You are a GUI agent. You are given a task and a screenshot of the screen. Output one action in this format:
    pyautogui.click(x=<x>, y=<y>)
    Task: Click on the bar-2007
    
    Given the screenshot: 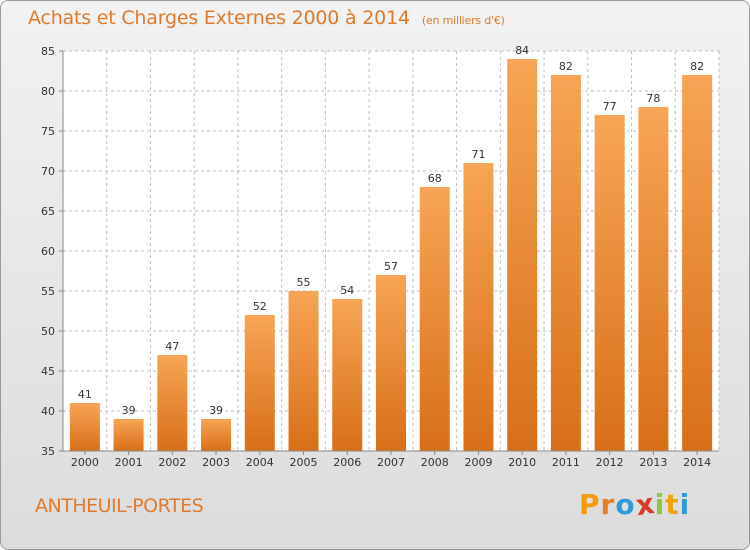 What is the action you would take?
    pyautogui.click(x=391, y=363)
    